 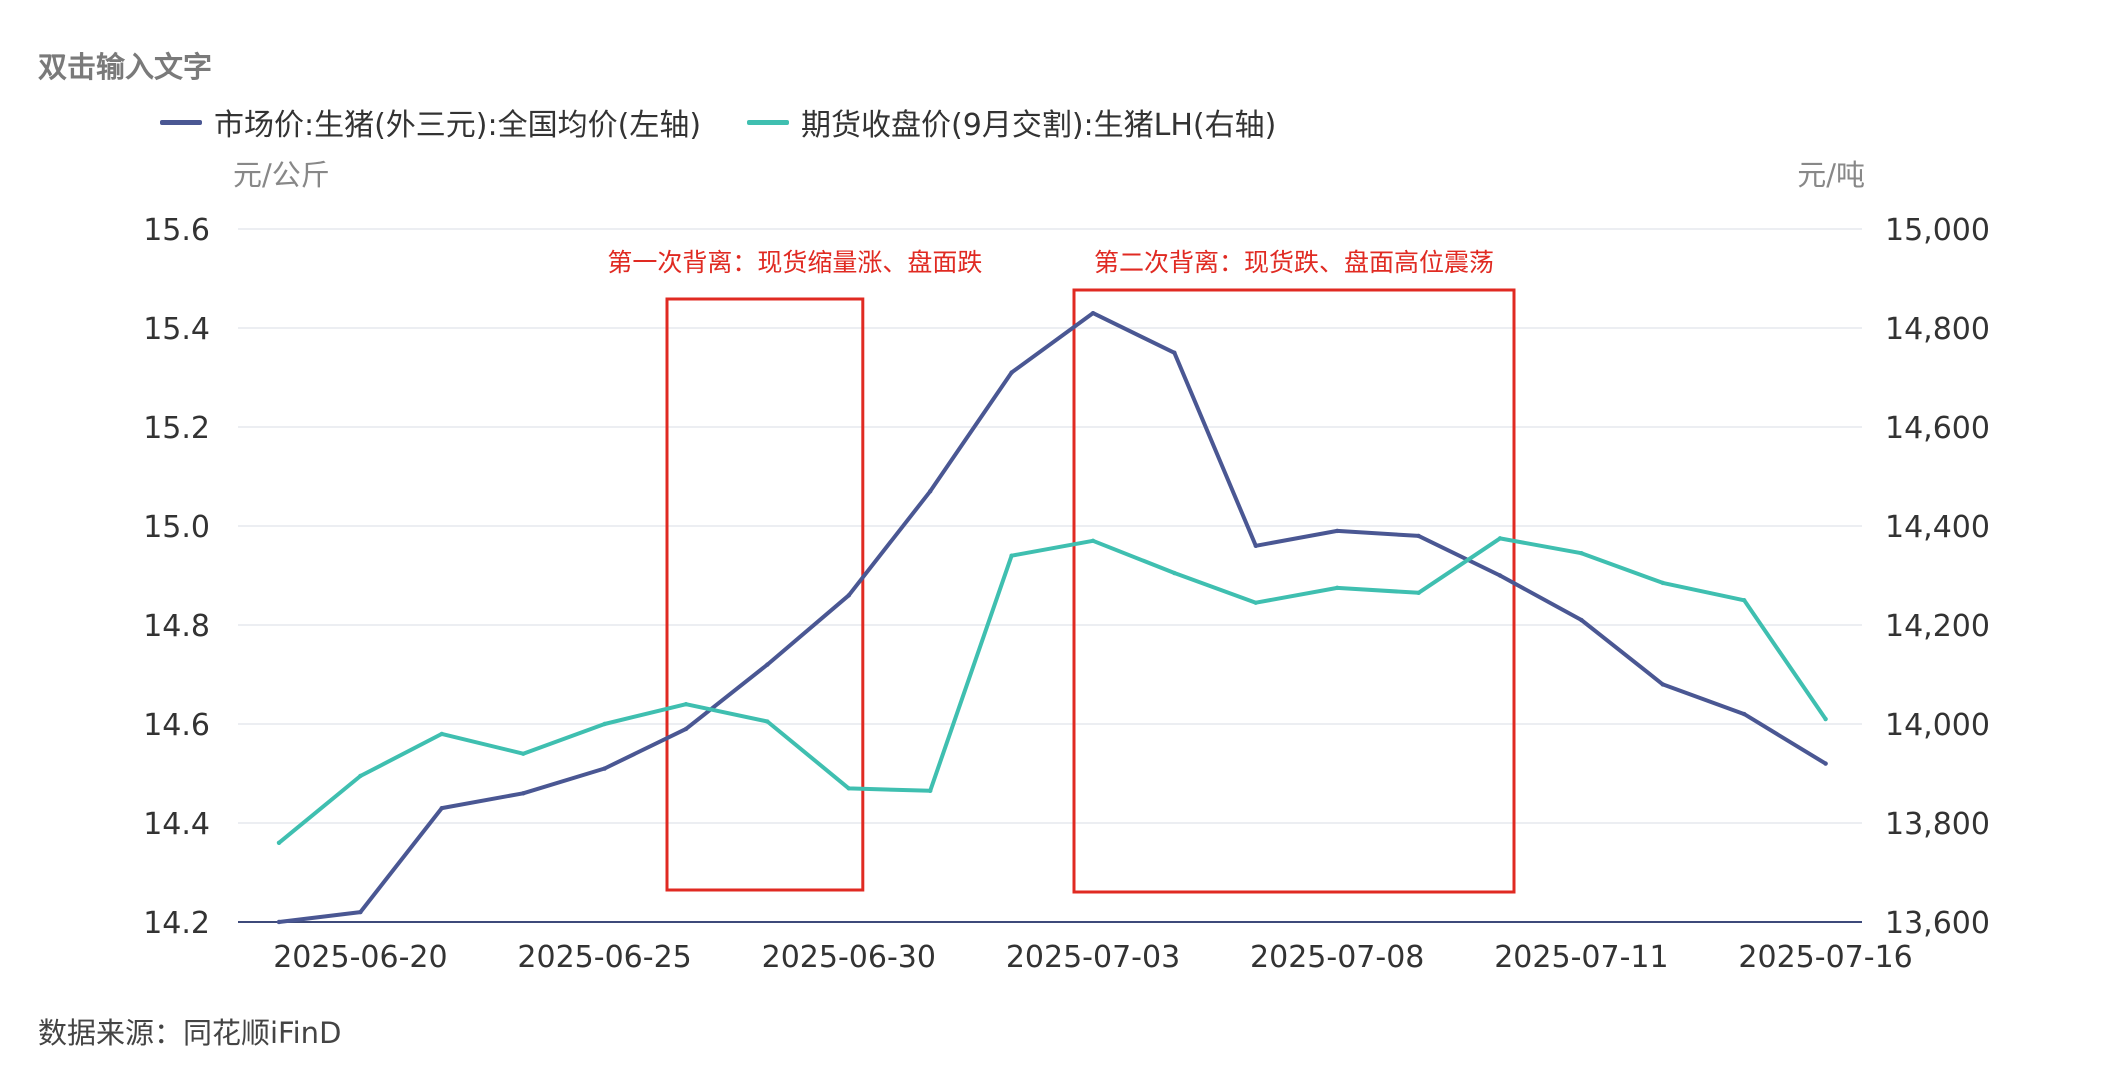 I want to click on x-tick-label: 2025-06-25, so click(x=604, y=957).